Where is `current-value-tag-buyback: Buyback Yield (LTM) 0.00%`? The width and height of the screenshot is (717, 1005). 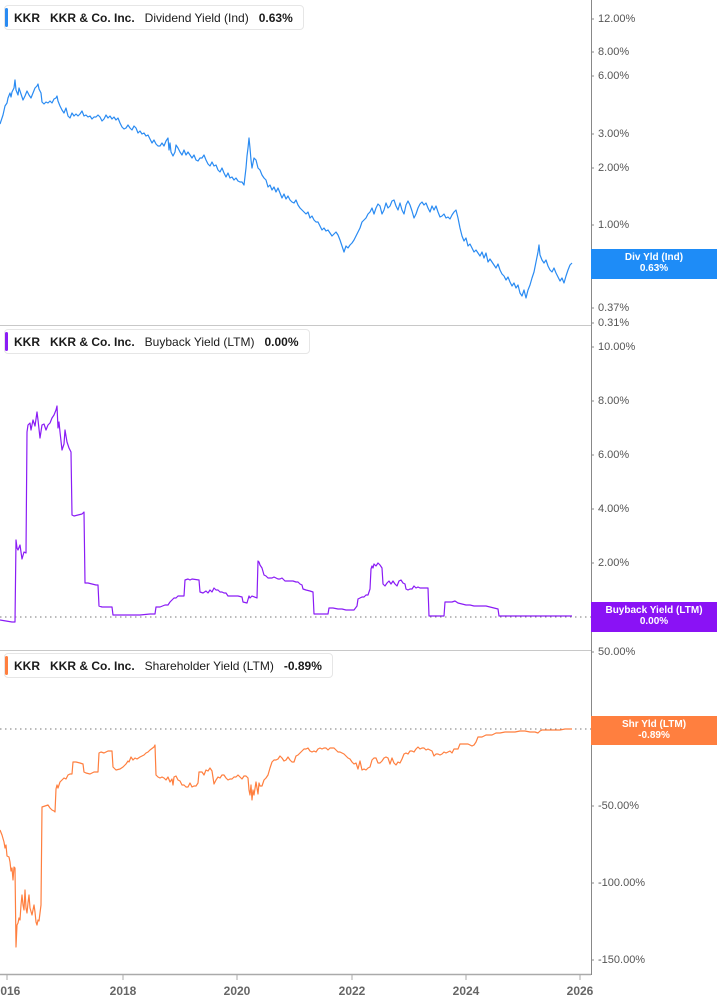 current-value-tag-buyback: Buyback Yield (LTM) 0.00% is located at coordinates (654, 617).